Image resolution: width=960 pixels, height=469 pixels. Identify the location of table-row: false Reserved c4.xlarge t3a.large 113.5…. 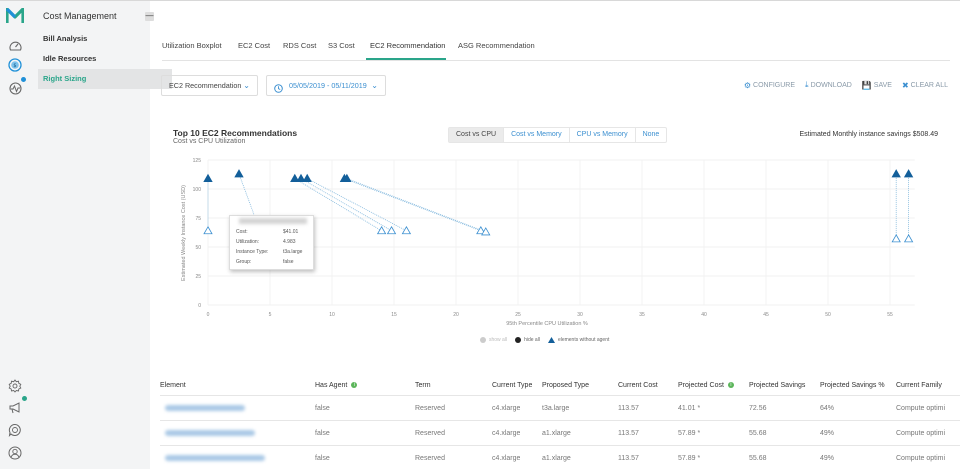
(560, 407).